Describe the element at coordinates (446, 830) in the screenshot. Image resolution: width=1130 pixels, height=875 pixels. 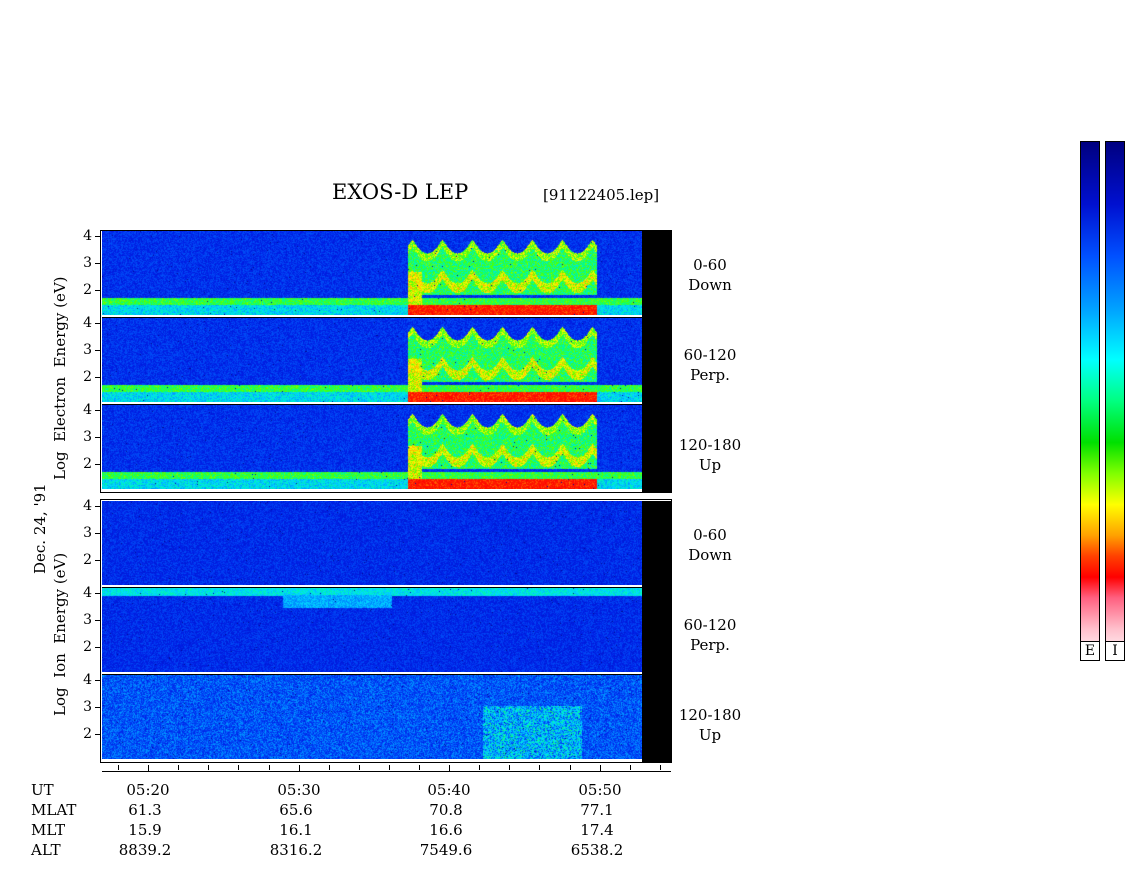
I see `x-tick-mlt: 16.6` at that location.